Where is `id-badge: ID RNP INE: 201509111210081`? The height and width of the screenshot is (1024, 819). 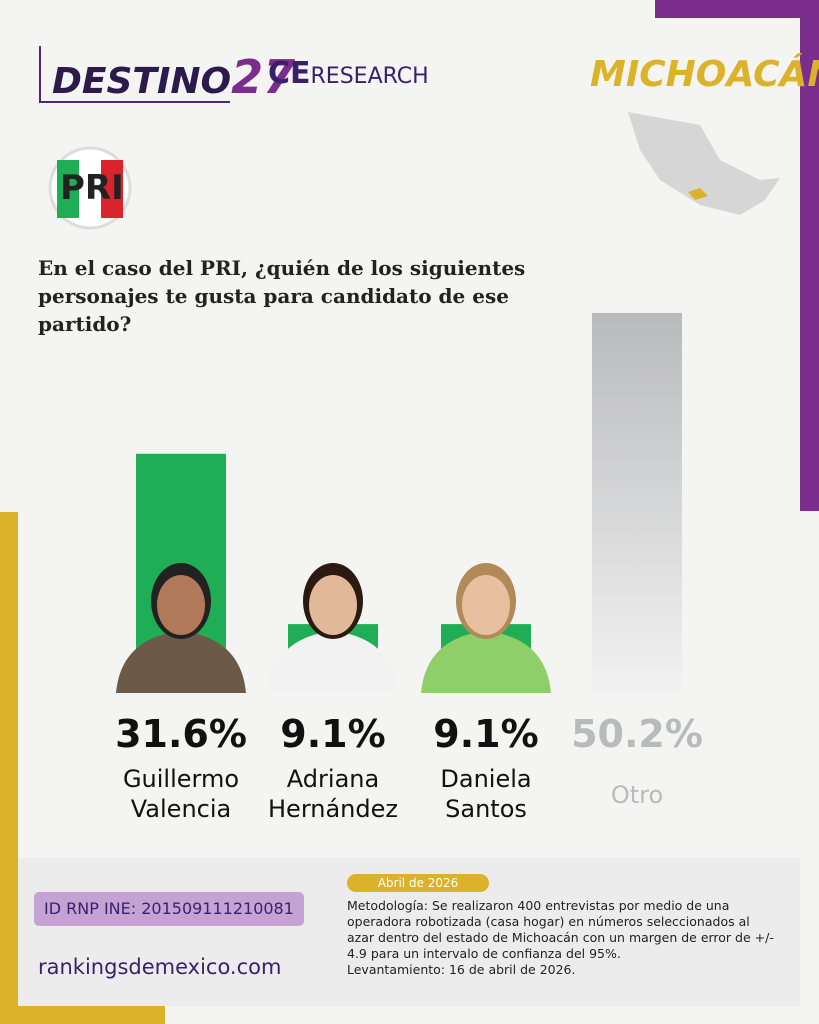 id-badge: ID RNP INE: 201509111210081 is located at coordinates (169, 909).